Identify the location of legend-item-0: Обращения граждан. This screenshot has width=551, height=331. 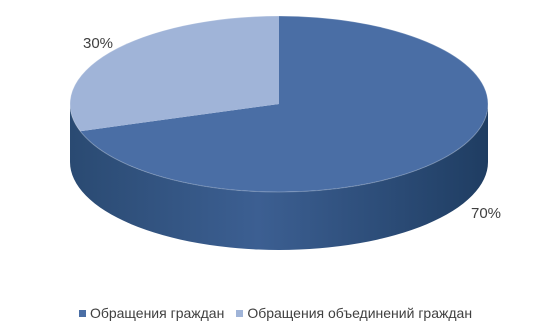
(151, 313).